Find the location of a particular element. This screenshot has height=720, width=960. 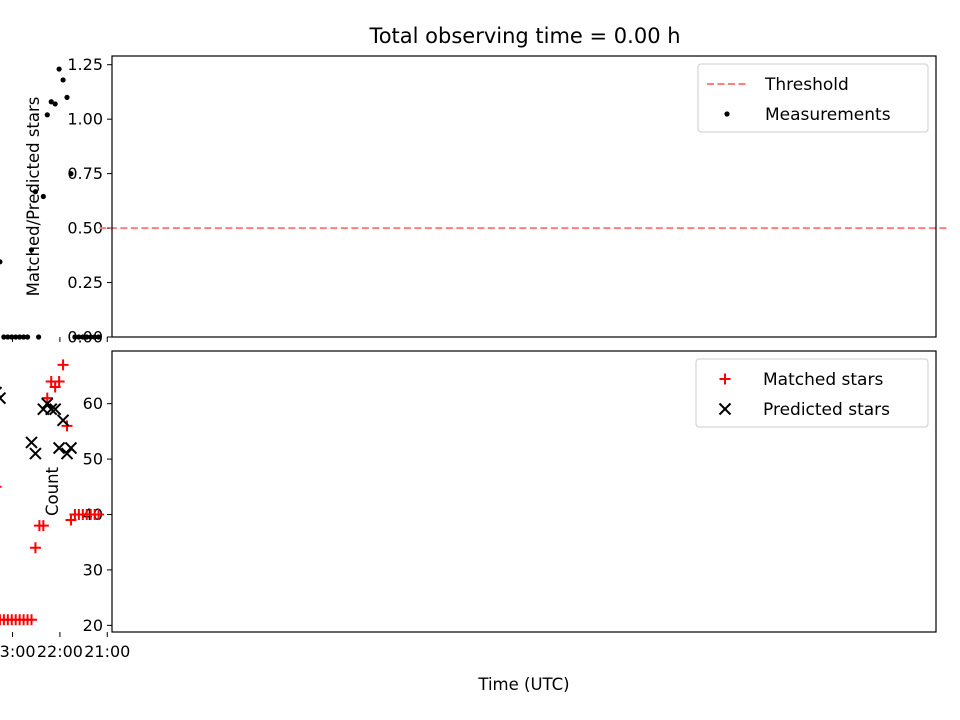

legend: Threshold Measurements is located at coordinates (813, 98).